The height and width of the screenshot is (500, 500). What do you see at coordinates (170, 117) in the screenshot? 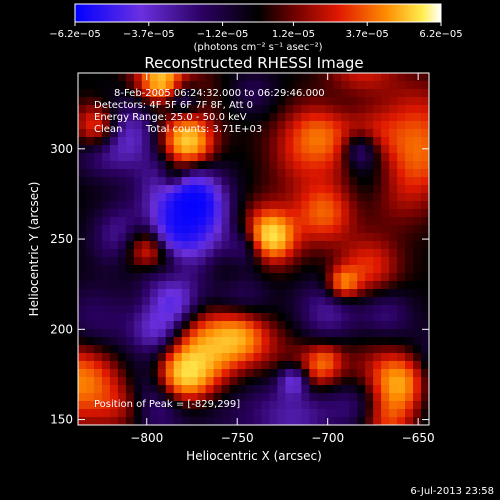
I see `info-energy-range: Energy Range: 25.0 - 50.0 keV` at bounding box center [170, 117].